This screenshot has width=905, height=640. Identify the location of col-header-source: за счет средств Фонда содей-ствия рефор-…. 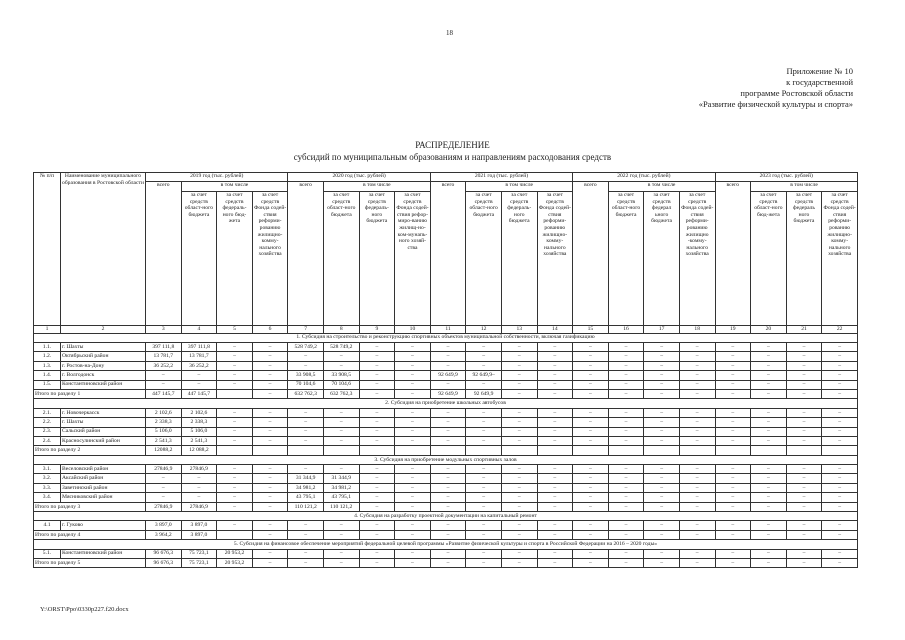
(412, 258).